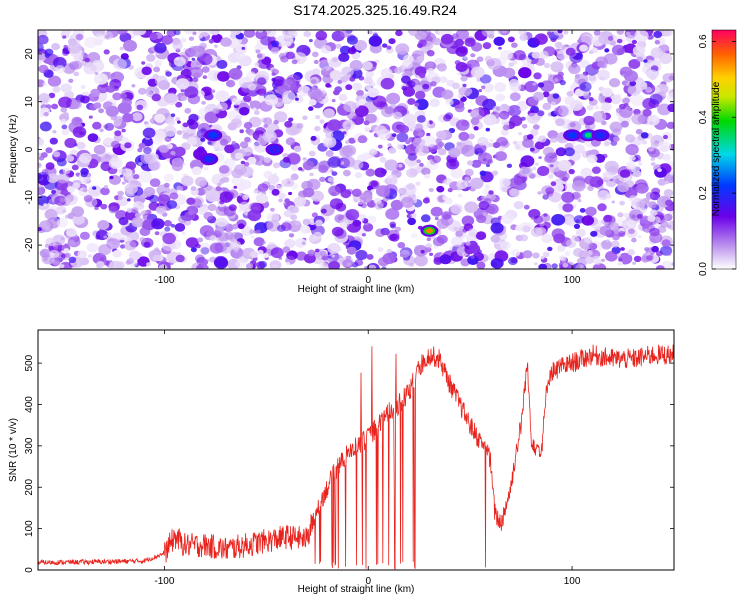  I want to click on colorbar-tick-label: 0.0, so click(703, 269).